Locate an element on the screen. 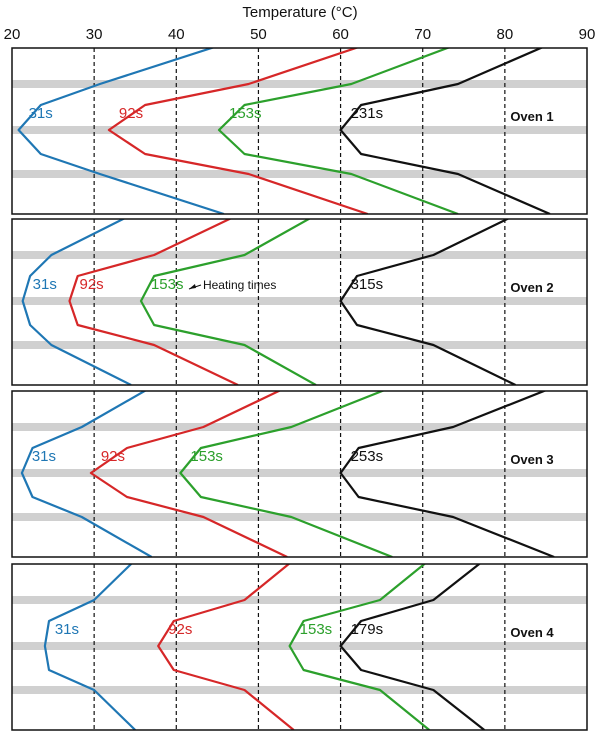  panel-name: Oven 3 is located at coordinates (531, 459).